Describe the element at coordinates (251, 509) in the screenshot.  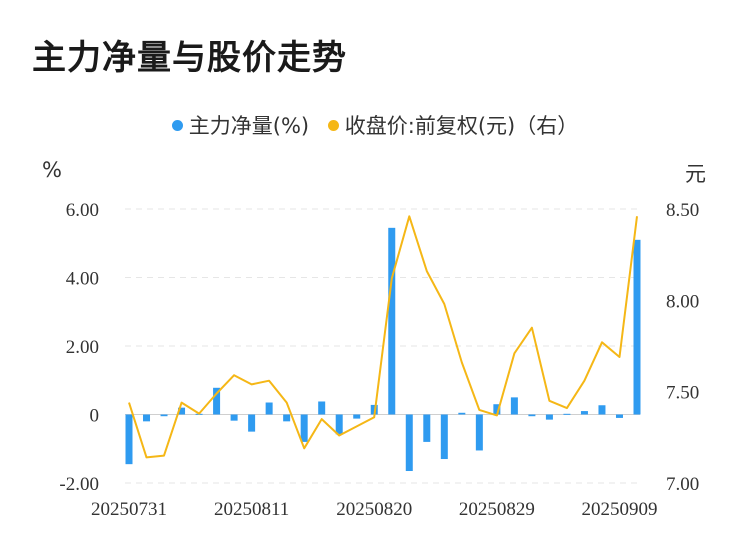
I see `x-tick-label: 20250811` at that location.